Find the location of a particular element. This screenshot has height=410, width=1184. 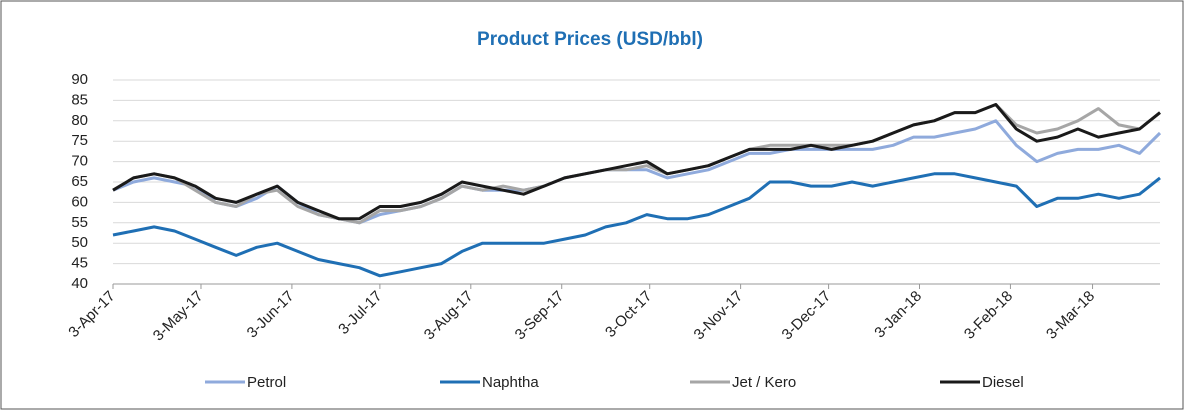

x-tick-label: 3-Jul-17 is located at coordinates (360, 313).